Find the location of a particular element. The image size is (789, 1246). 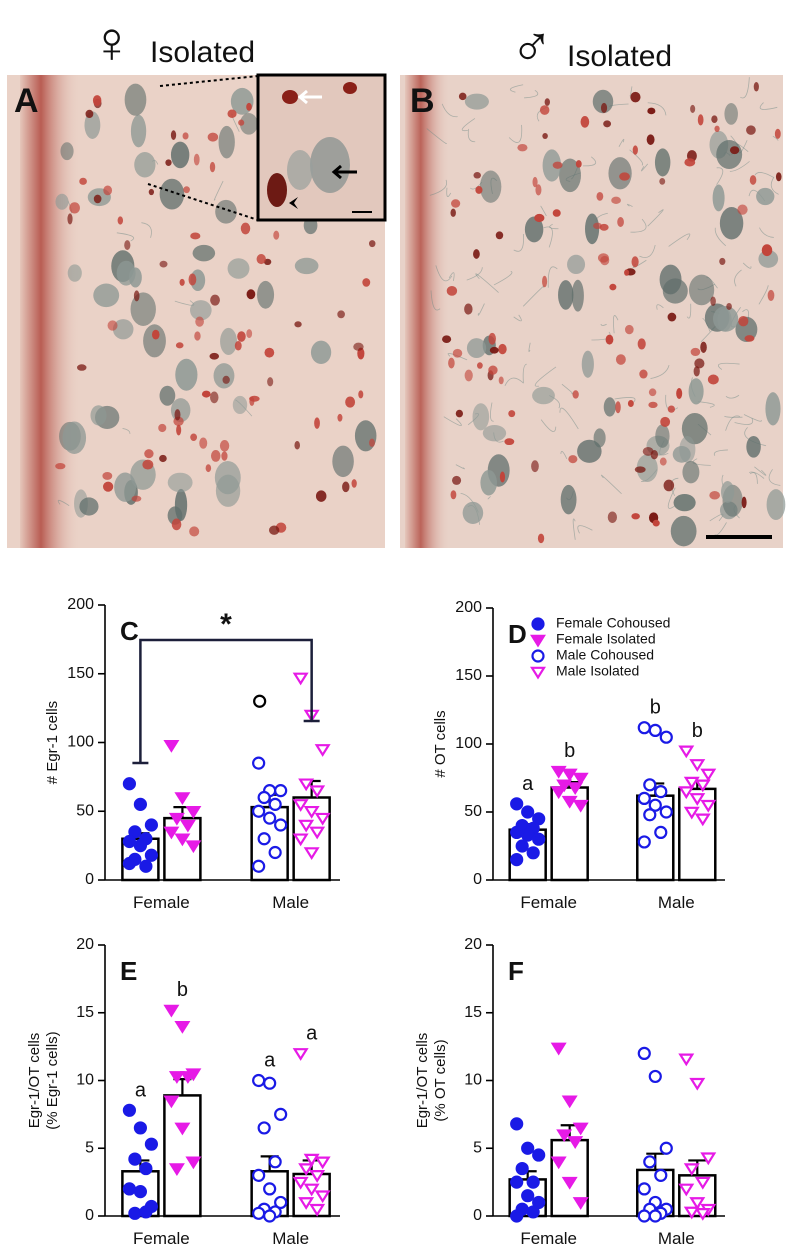

legend-marker is located at coordinates (538, 673).